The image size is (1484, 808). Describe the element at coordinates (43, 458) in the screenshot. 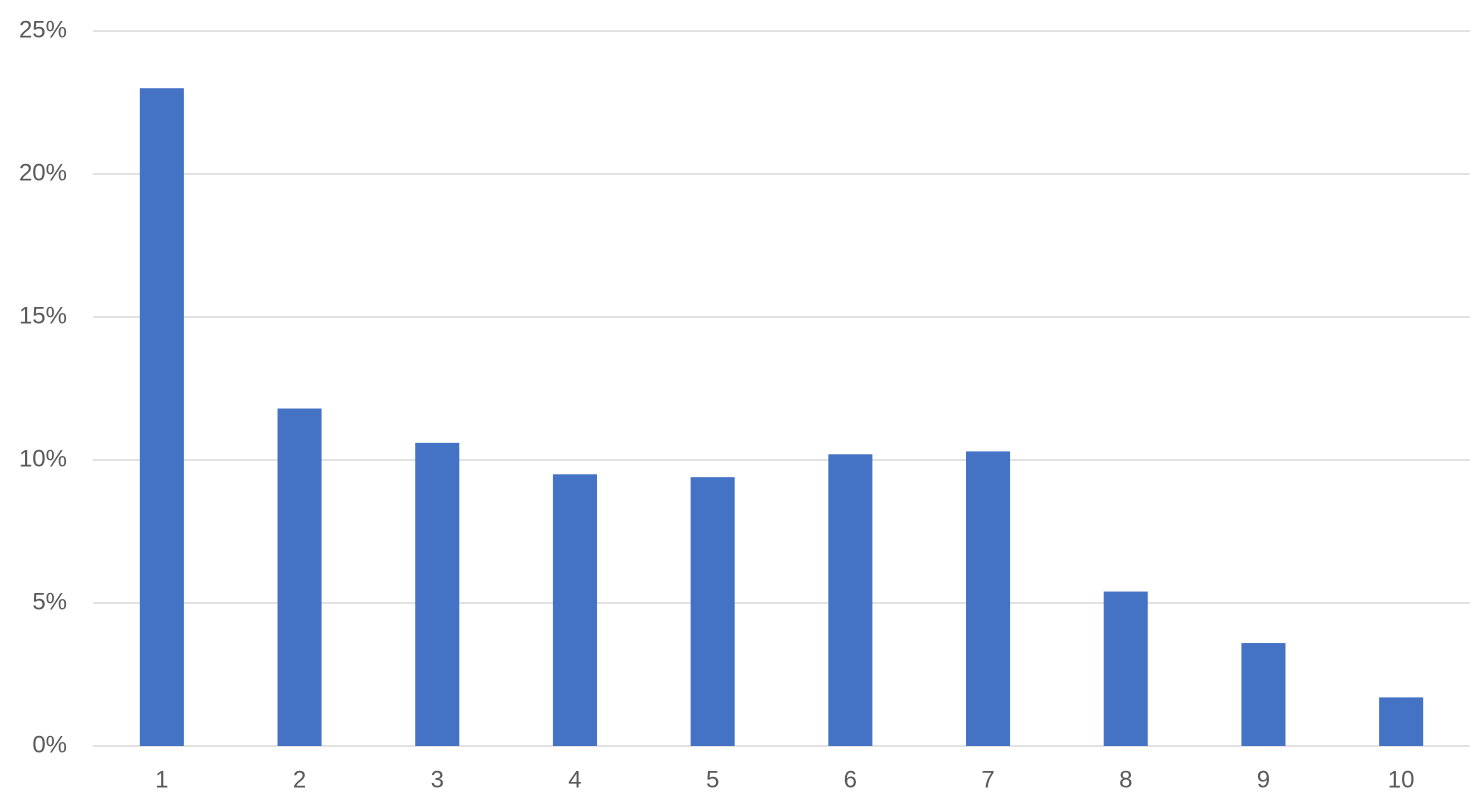

I see `y-tick-label: 10%` at that location.